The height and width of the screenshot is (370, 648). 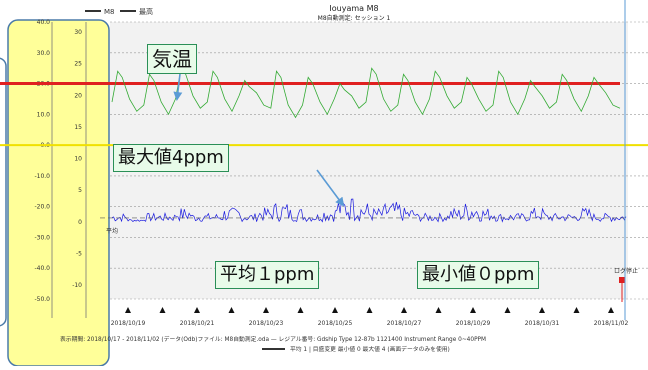 I want to click on y-tick-label: -40.0, so click(x=42, y=268).